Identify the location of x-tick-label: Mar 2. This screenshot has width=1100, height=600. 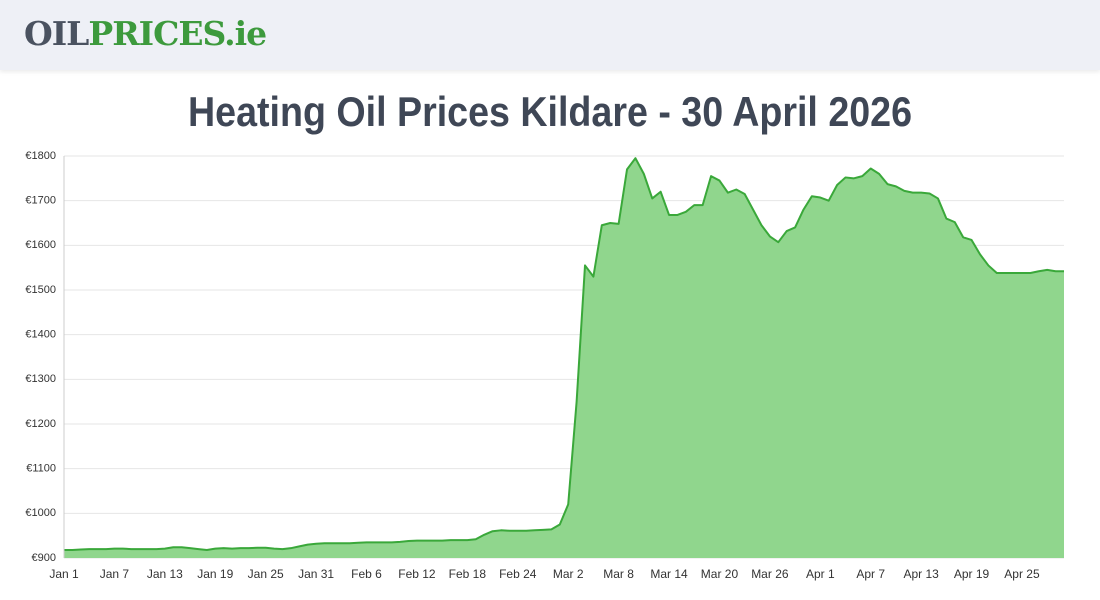
(568, 574).